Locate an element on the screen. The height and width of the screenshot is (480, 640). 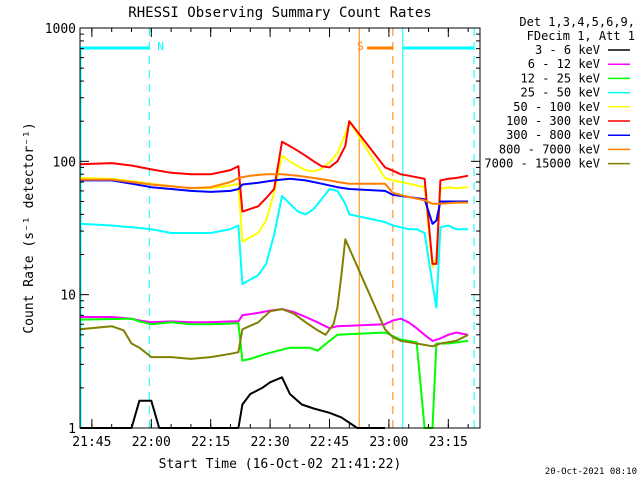
x-tick-label: 21:45 is located at coordinates (91, 442).